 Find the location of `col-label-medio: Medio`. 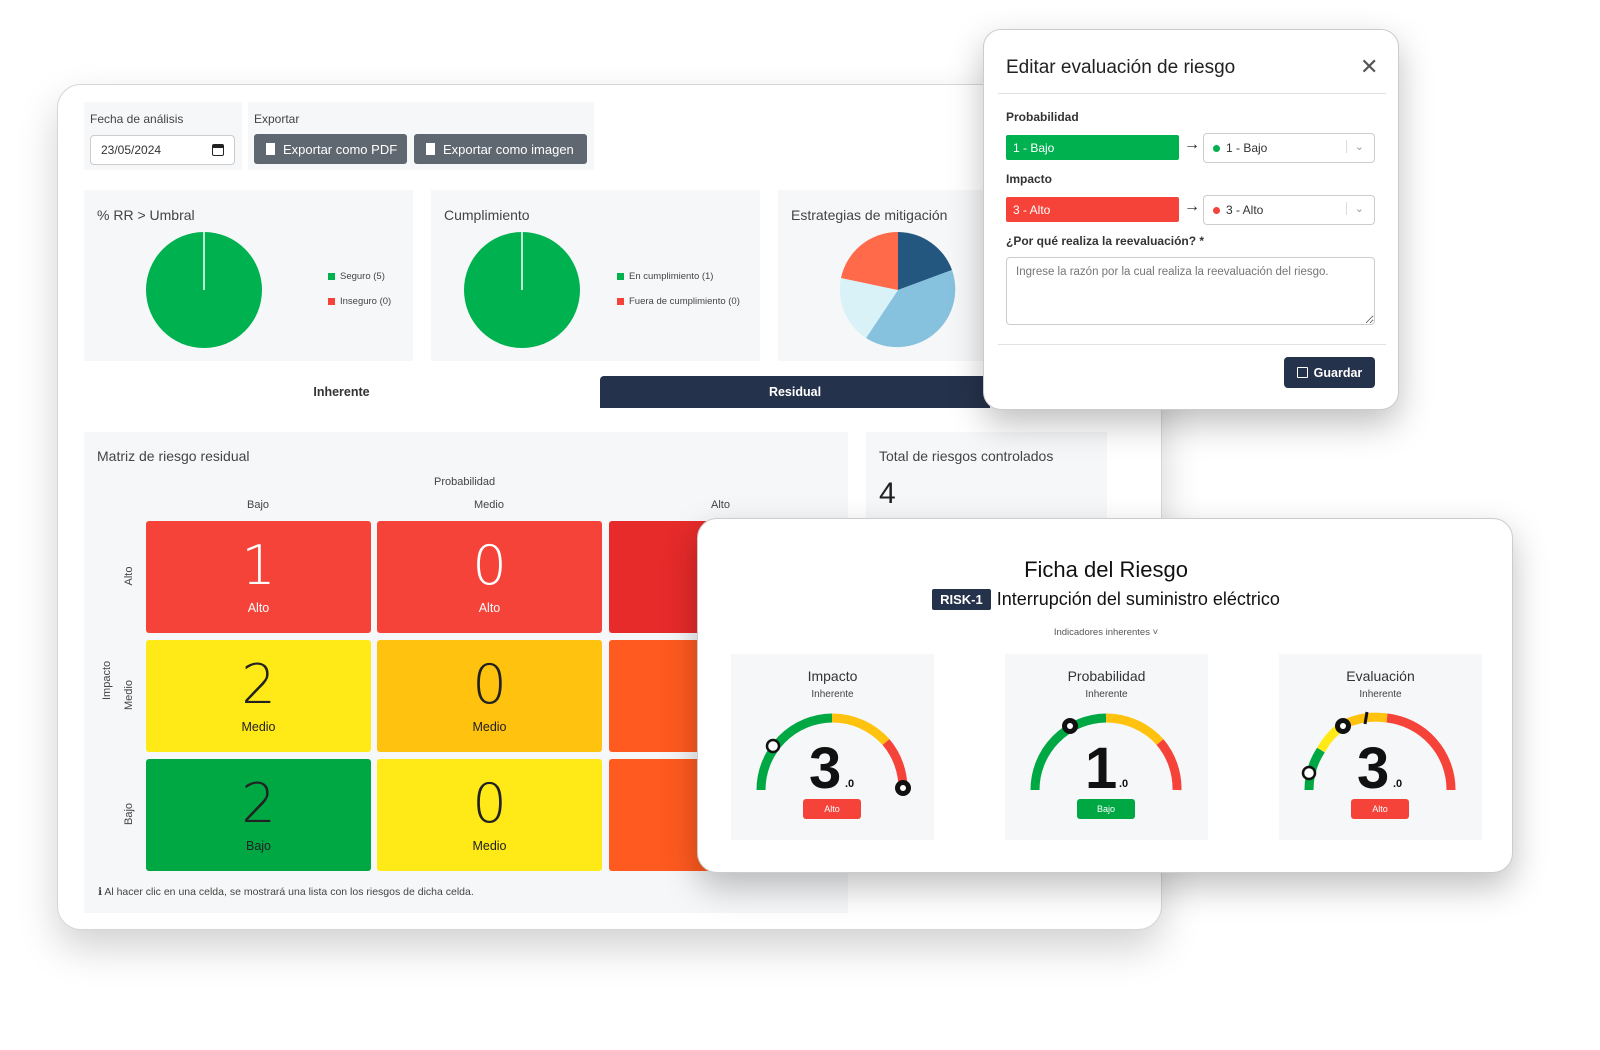

col-label-medio: Medio is located at coordinates (489, 505).